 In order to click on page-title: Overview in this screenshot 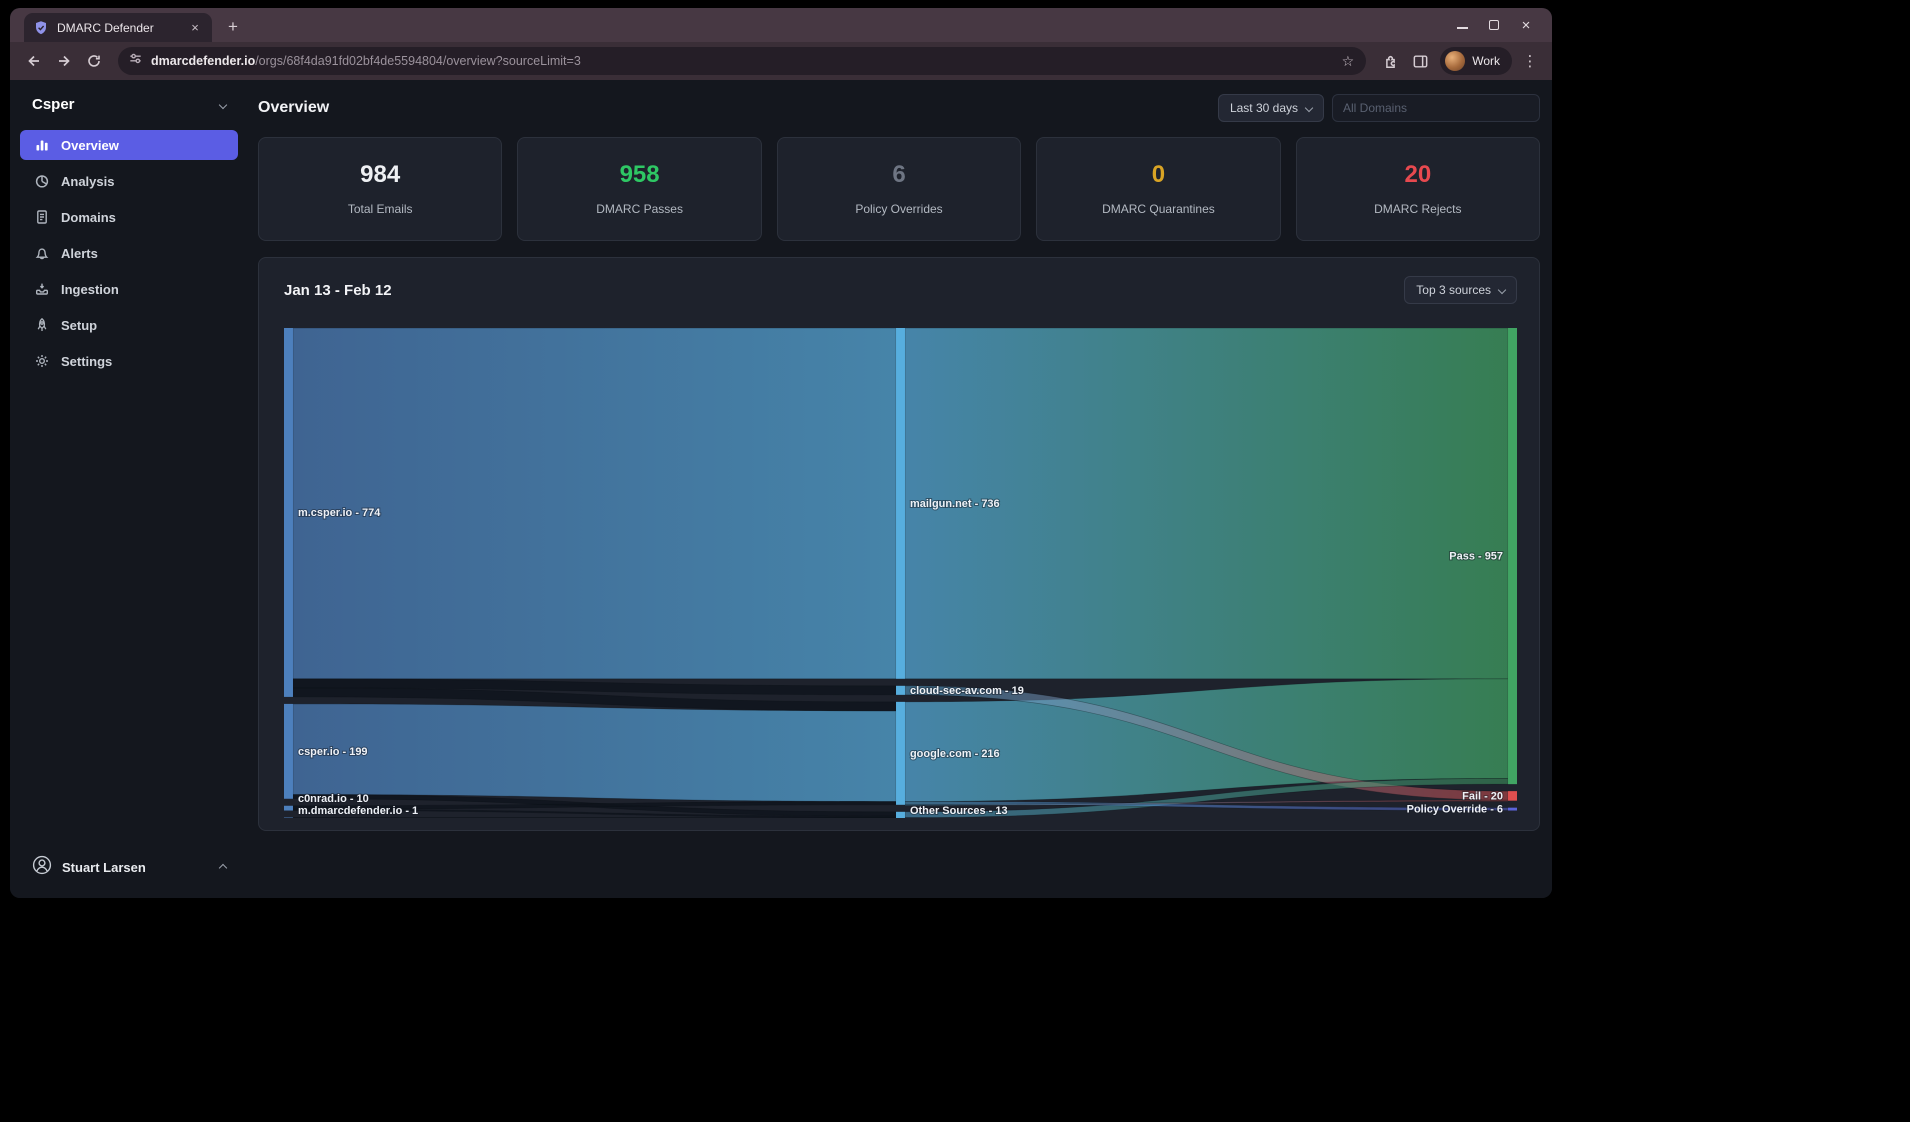, I will do `click(294, 107)`.